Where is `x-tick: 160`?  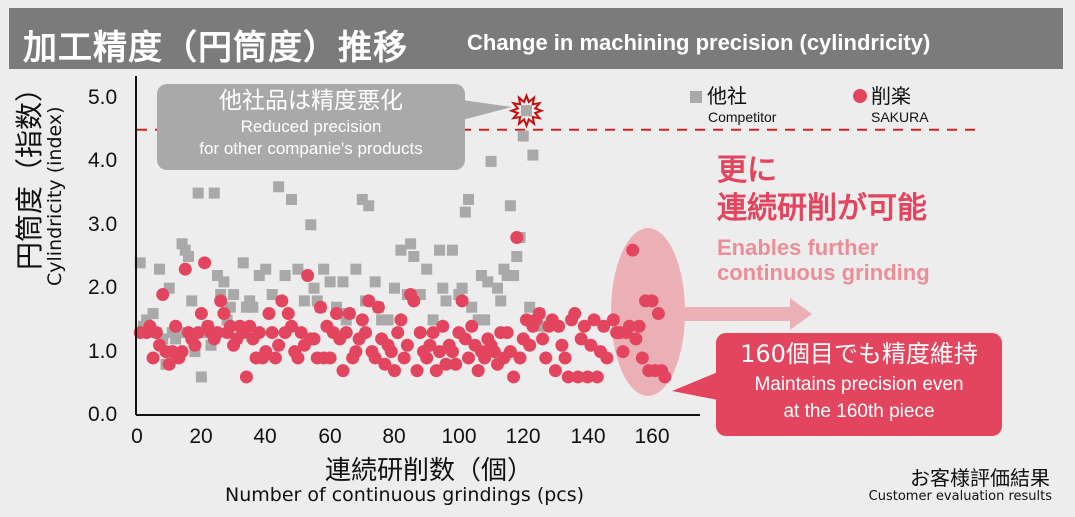 x-tick: 160 is located at coordinates (652, 436).